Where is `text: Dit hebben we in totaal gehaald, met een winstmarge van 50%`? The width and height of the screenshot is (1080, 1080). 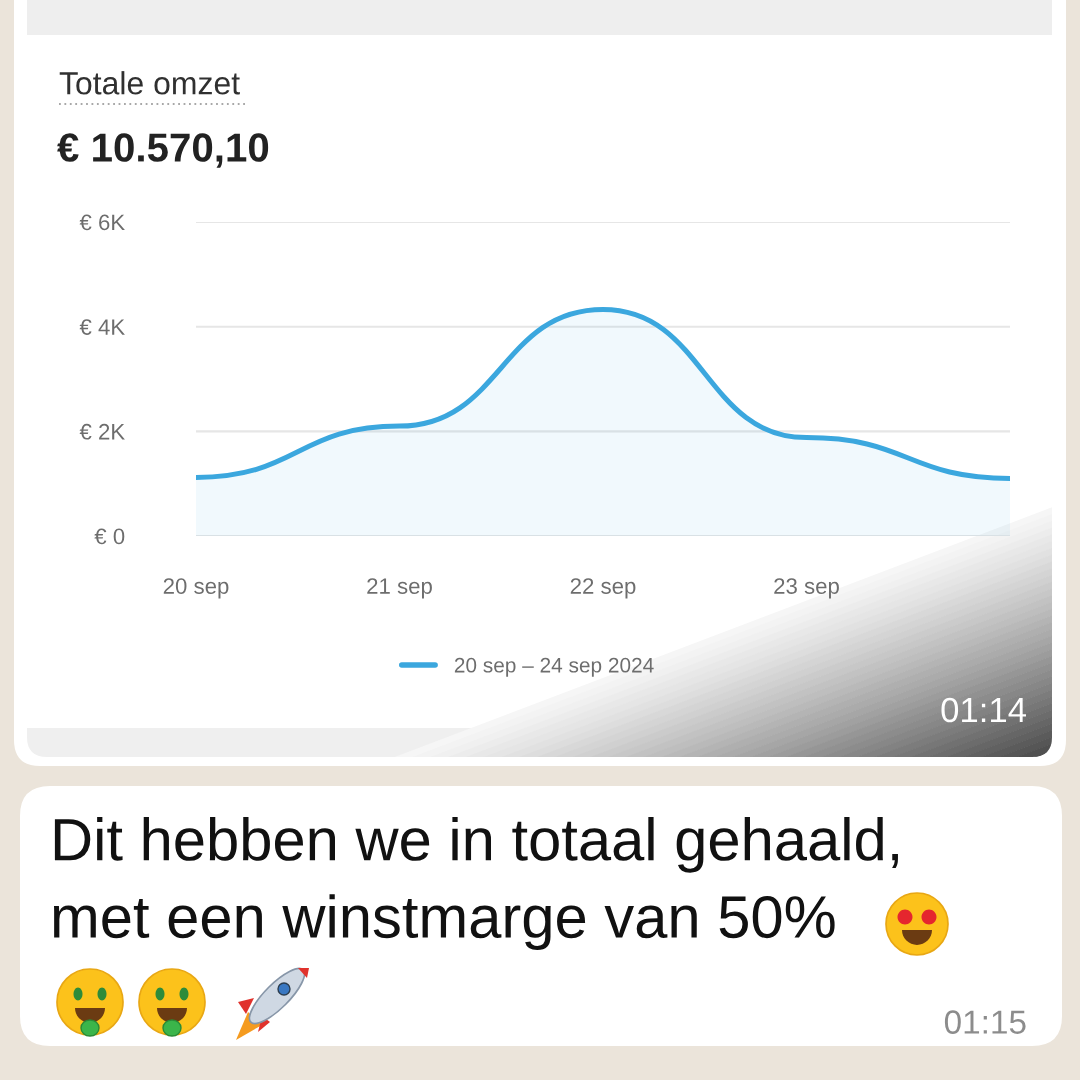
text: Dit hebben we in totaal gehaald, met een winstmarge van 50% is located at coordinates (475, 883).